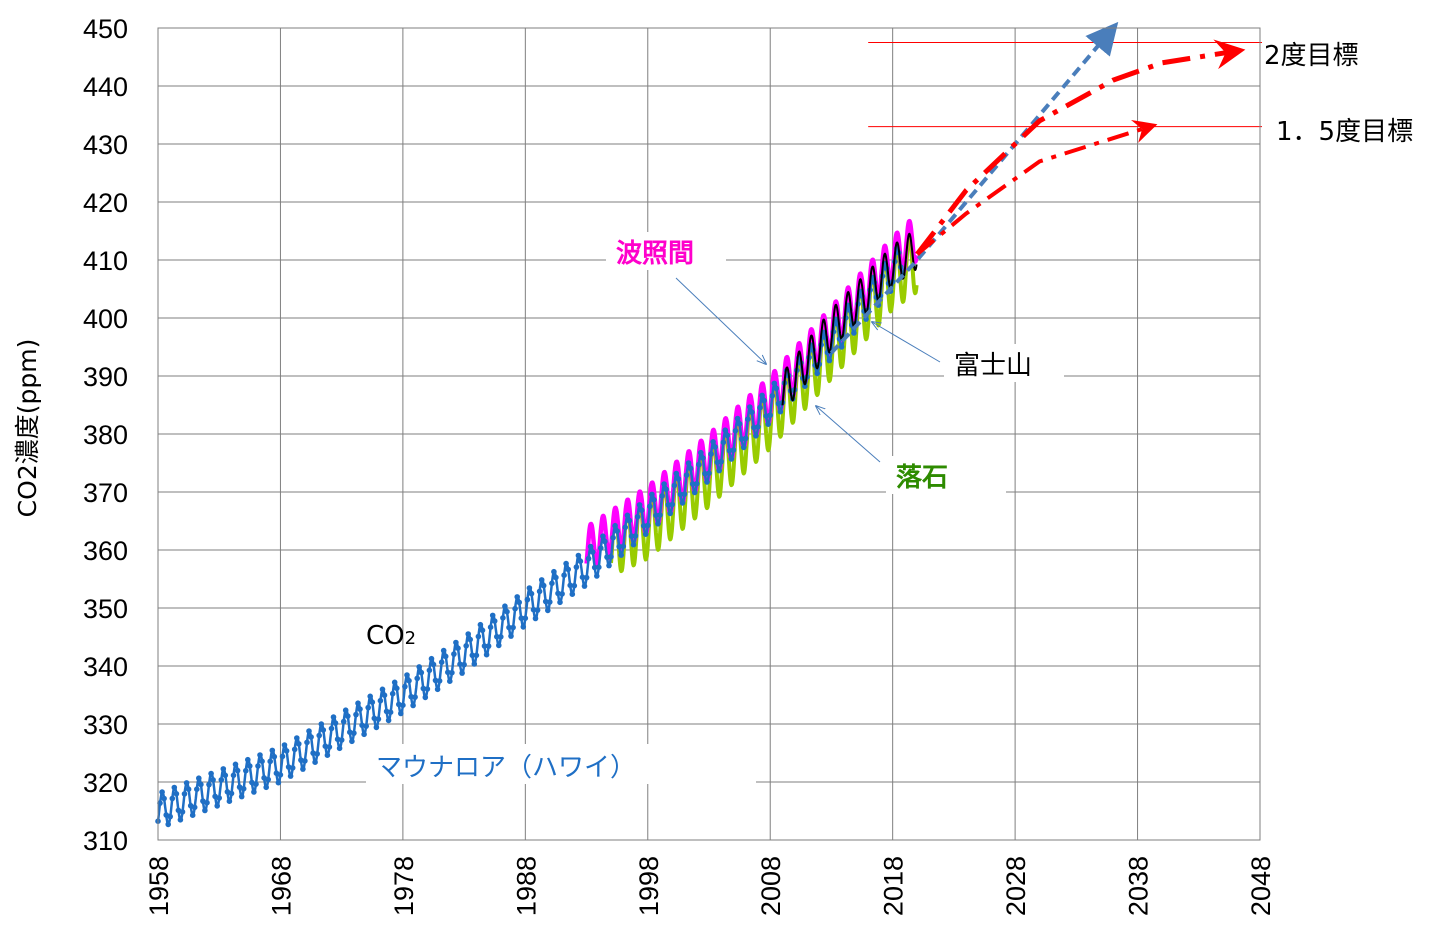  I want to click on x-tick-label: 1968, so click(281, 886).